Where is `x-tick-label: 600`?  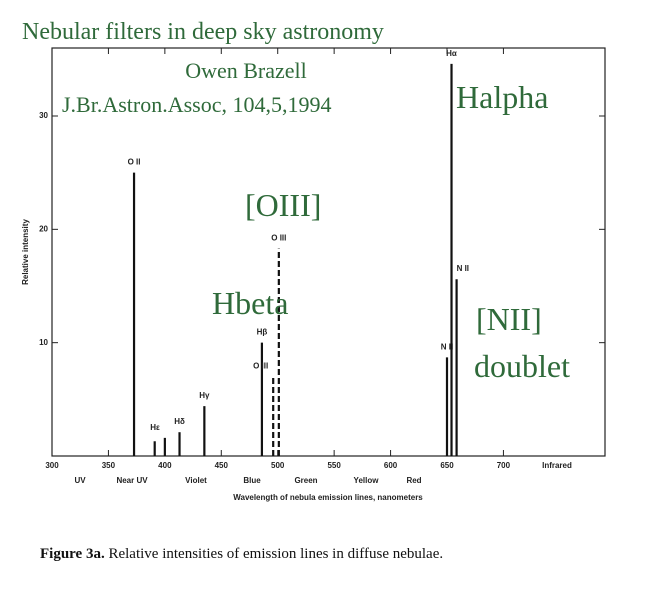 x-tick-label: 600 is located at coordinates (391, 465).